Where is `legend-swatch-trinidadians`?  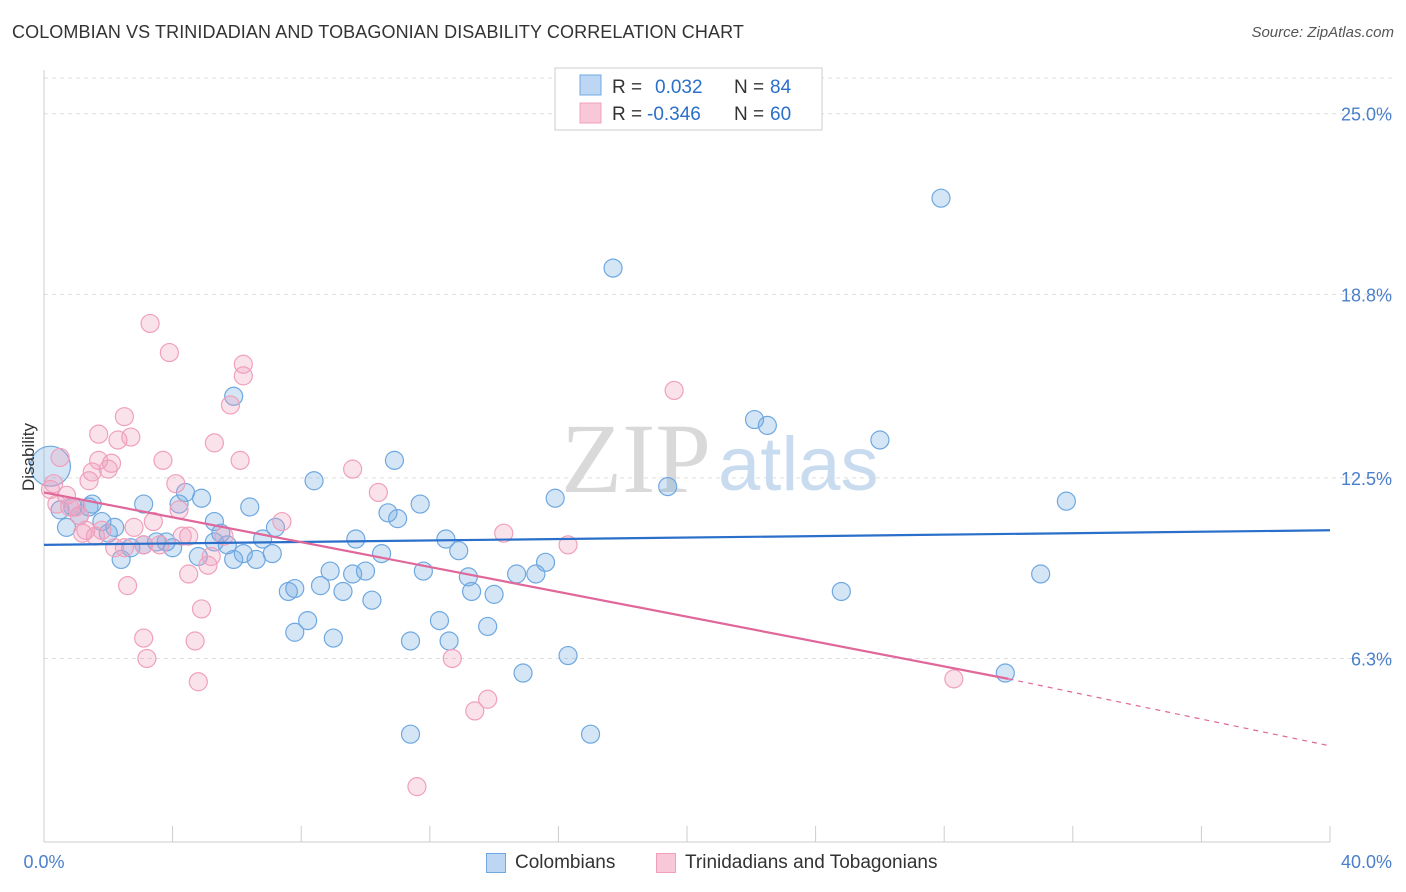 legend-swatch-trinidadians is located at coordinates (666, 863).